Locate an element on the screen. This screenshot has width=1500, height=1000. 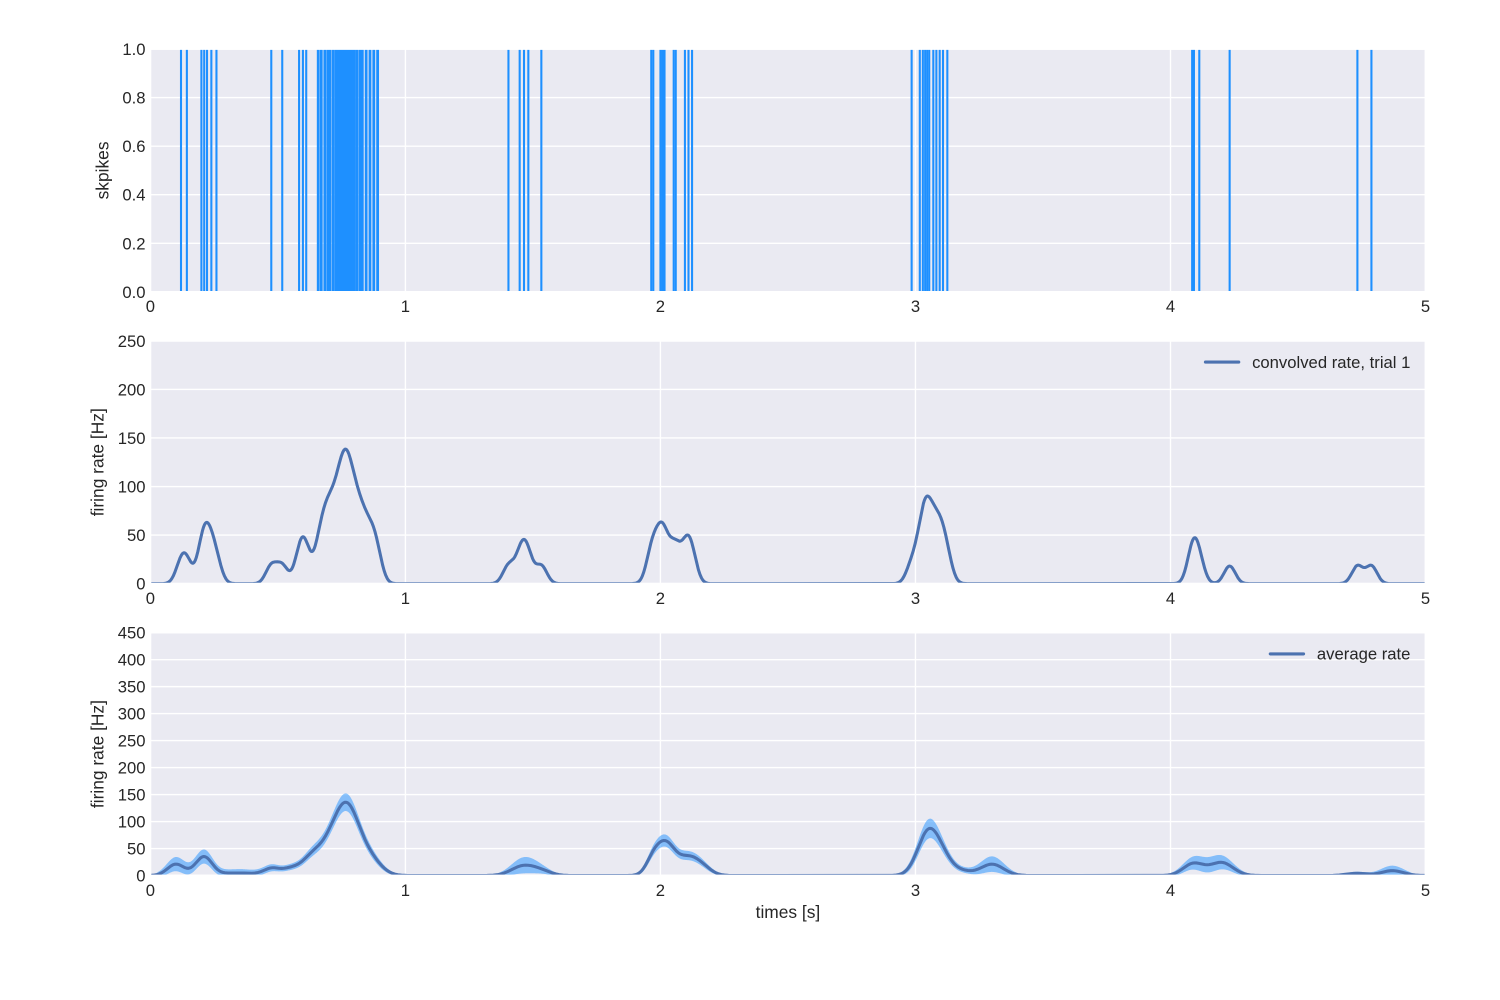
svg-text: average rate is located at coordinates (1364, 654).